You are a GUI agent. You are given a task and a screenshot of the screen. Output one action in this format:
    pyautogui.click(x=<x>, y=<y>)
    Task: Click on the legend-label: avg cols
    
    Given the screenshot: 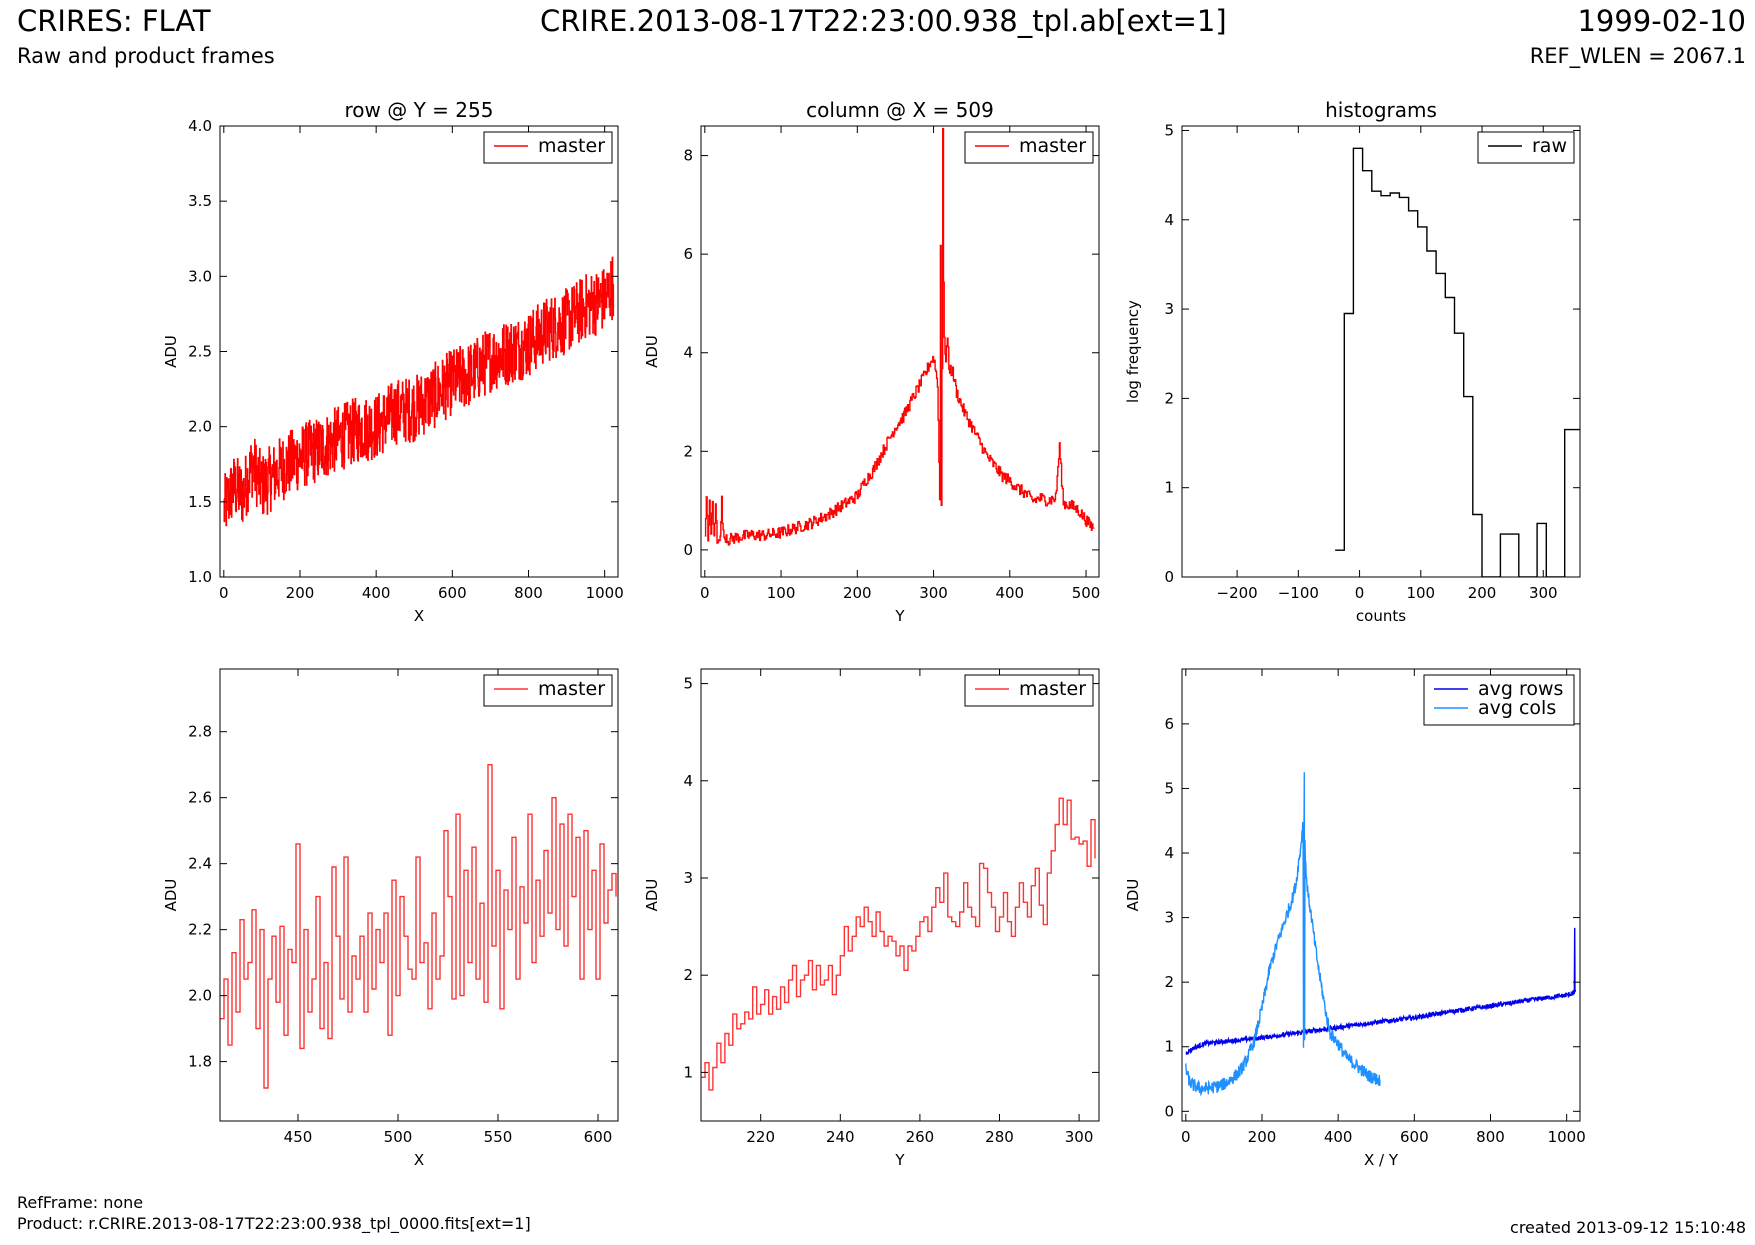 What is the action you would take?
    pyautogui.click(x=1517, y=708)
    